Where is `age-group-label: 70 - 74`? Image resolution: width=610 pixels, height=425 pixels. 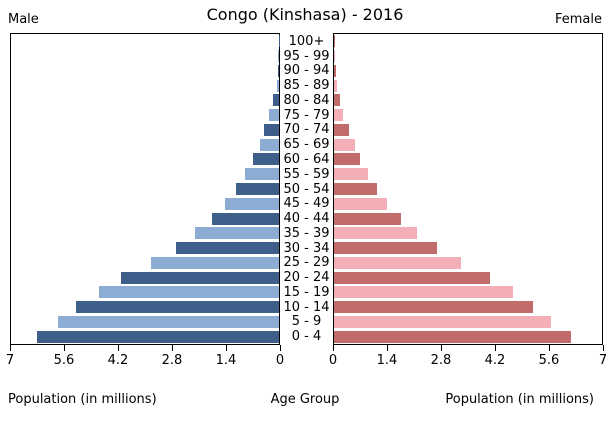
age-group-label: 70 - 74 is located at coordinates (306, 130).